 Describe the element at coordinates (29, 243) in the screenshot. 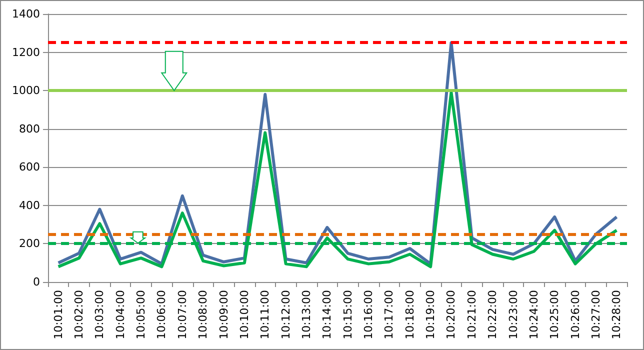

I see `y-tick-label: 200` at that location.